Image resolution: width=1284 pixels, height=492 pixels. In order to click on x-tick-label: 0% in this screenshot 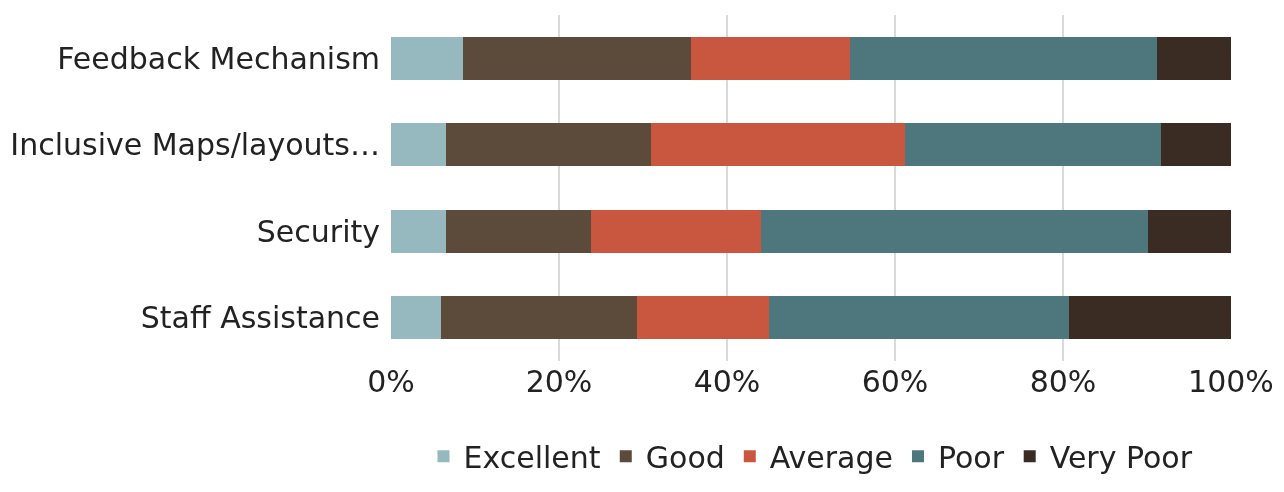, I will do `click(391, 381)`.